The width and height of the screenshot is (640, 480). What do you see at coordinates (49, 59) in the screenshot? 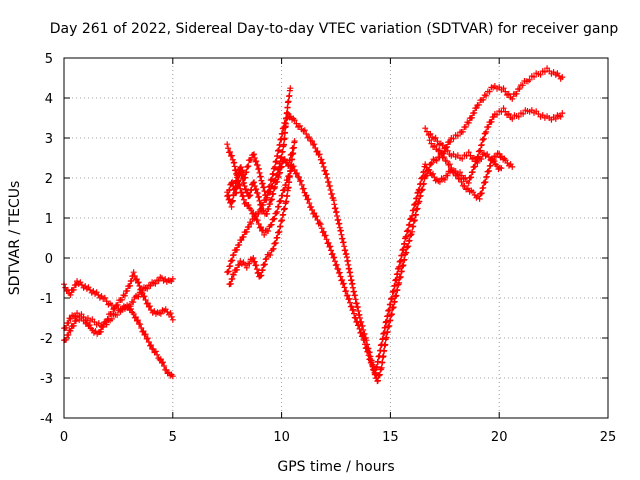
I see `y-tick-label: 5` at bounding box center [49, 59].